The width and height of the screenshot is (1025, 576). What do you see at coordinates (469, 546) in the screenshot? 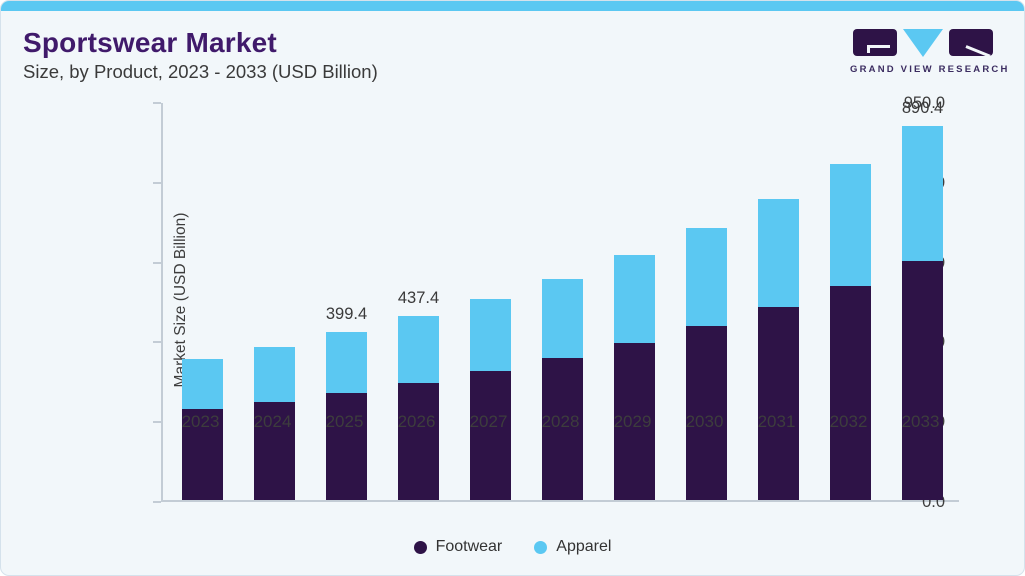
I see `legend-label: Footwear` at bounding box center [469, 546].